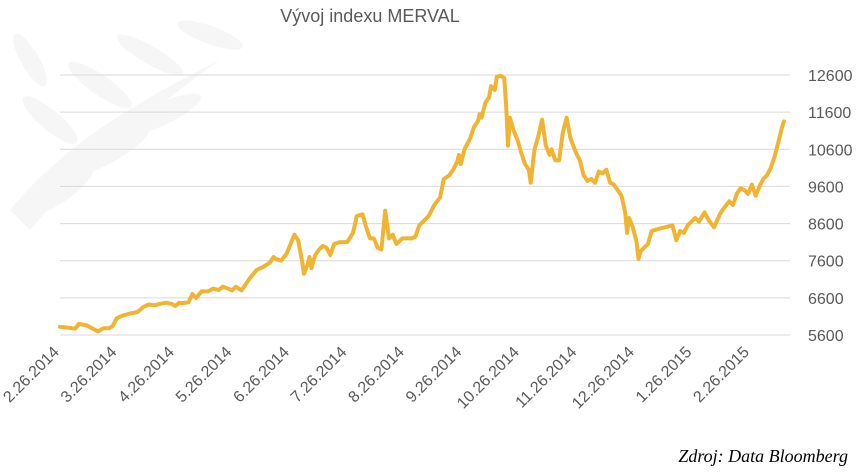 The height and width of the screenshot is (476, 862). I want to click on y-tick-label: 12600, so click(830, 76).